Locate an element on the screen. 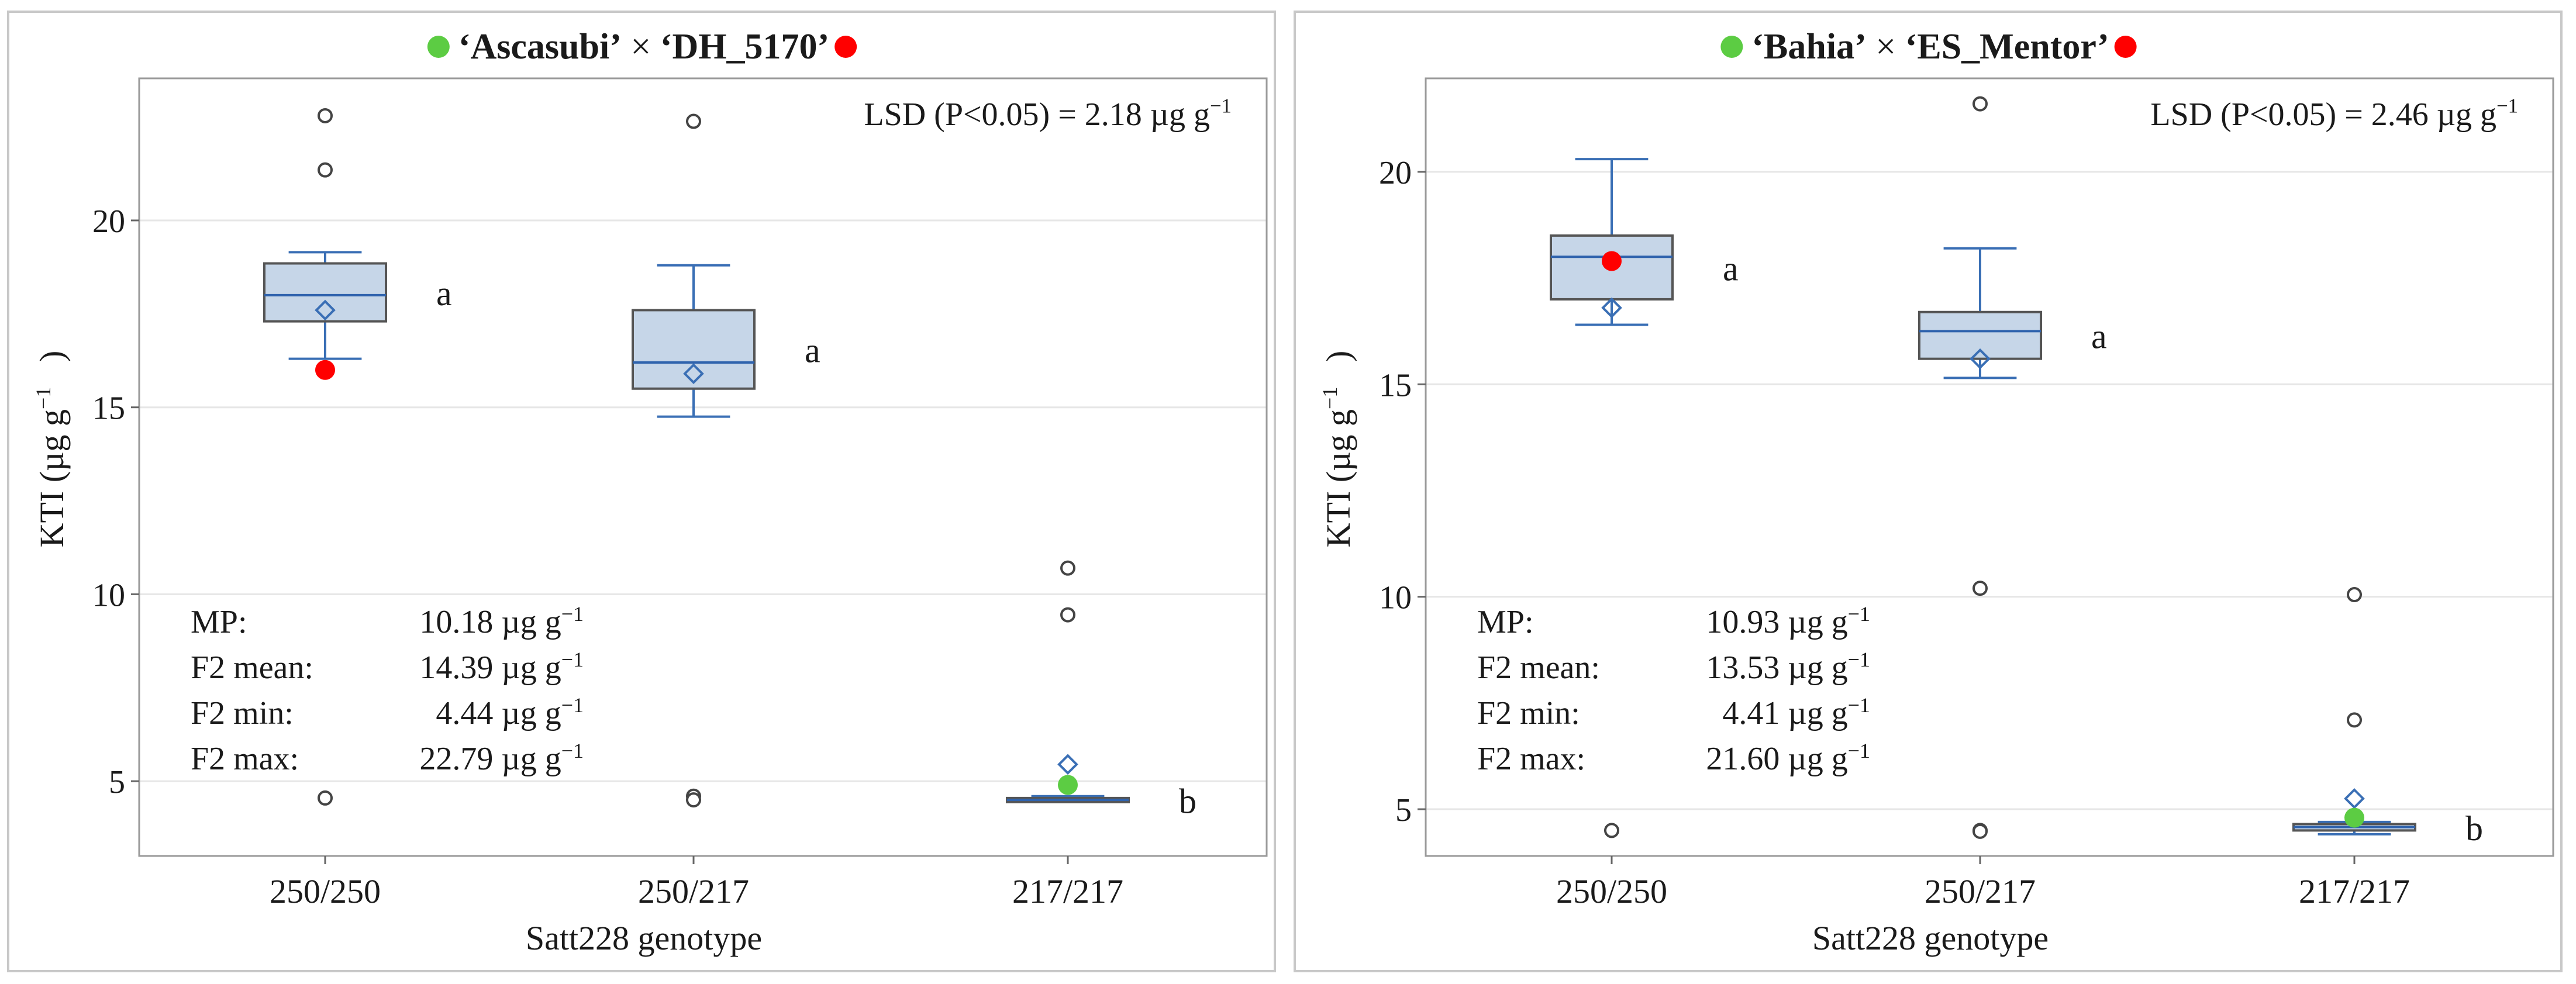  cross-symbol: × is located at coordinates (637, 47).